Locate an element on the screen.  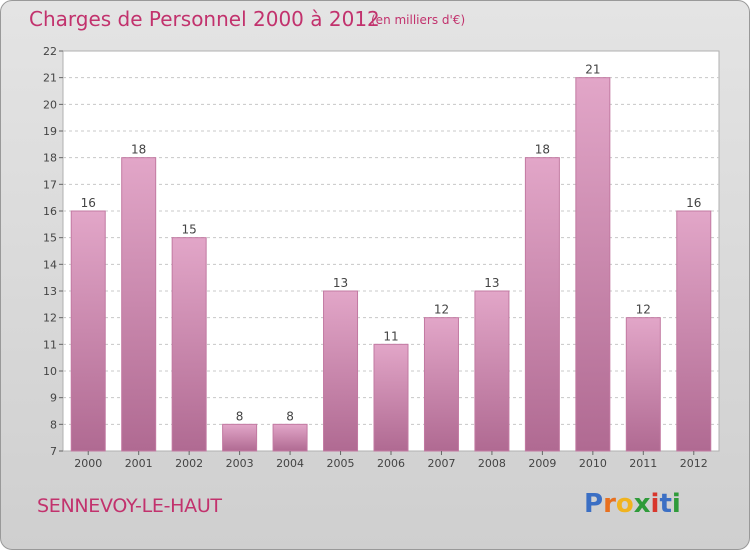
y-tick-label: 13 is located at coordinates (50, 291).